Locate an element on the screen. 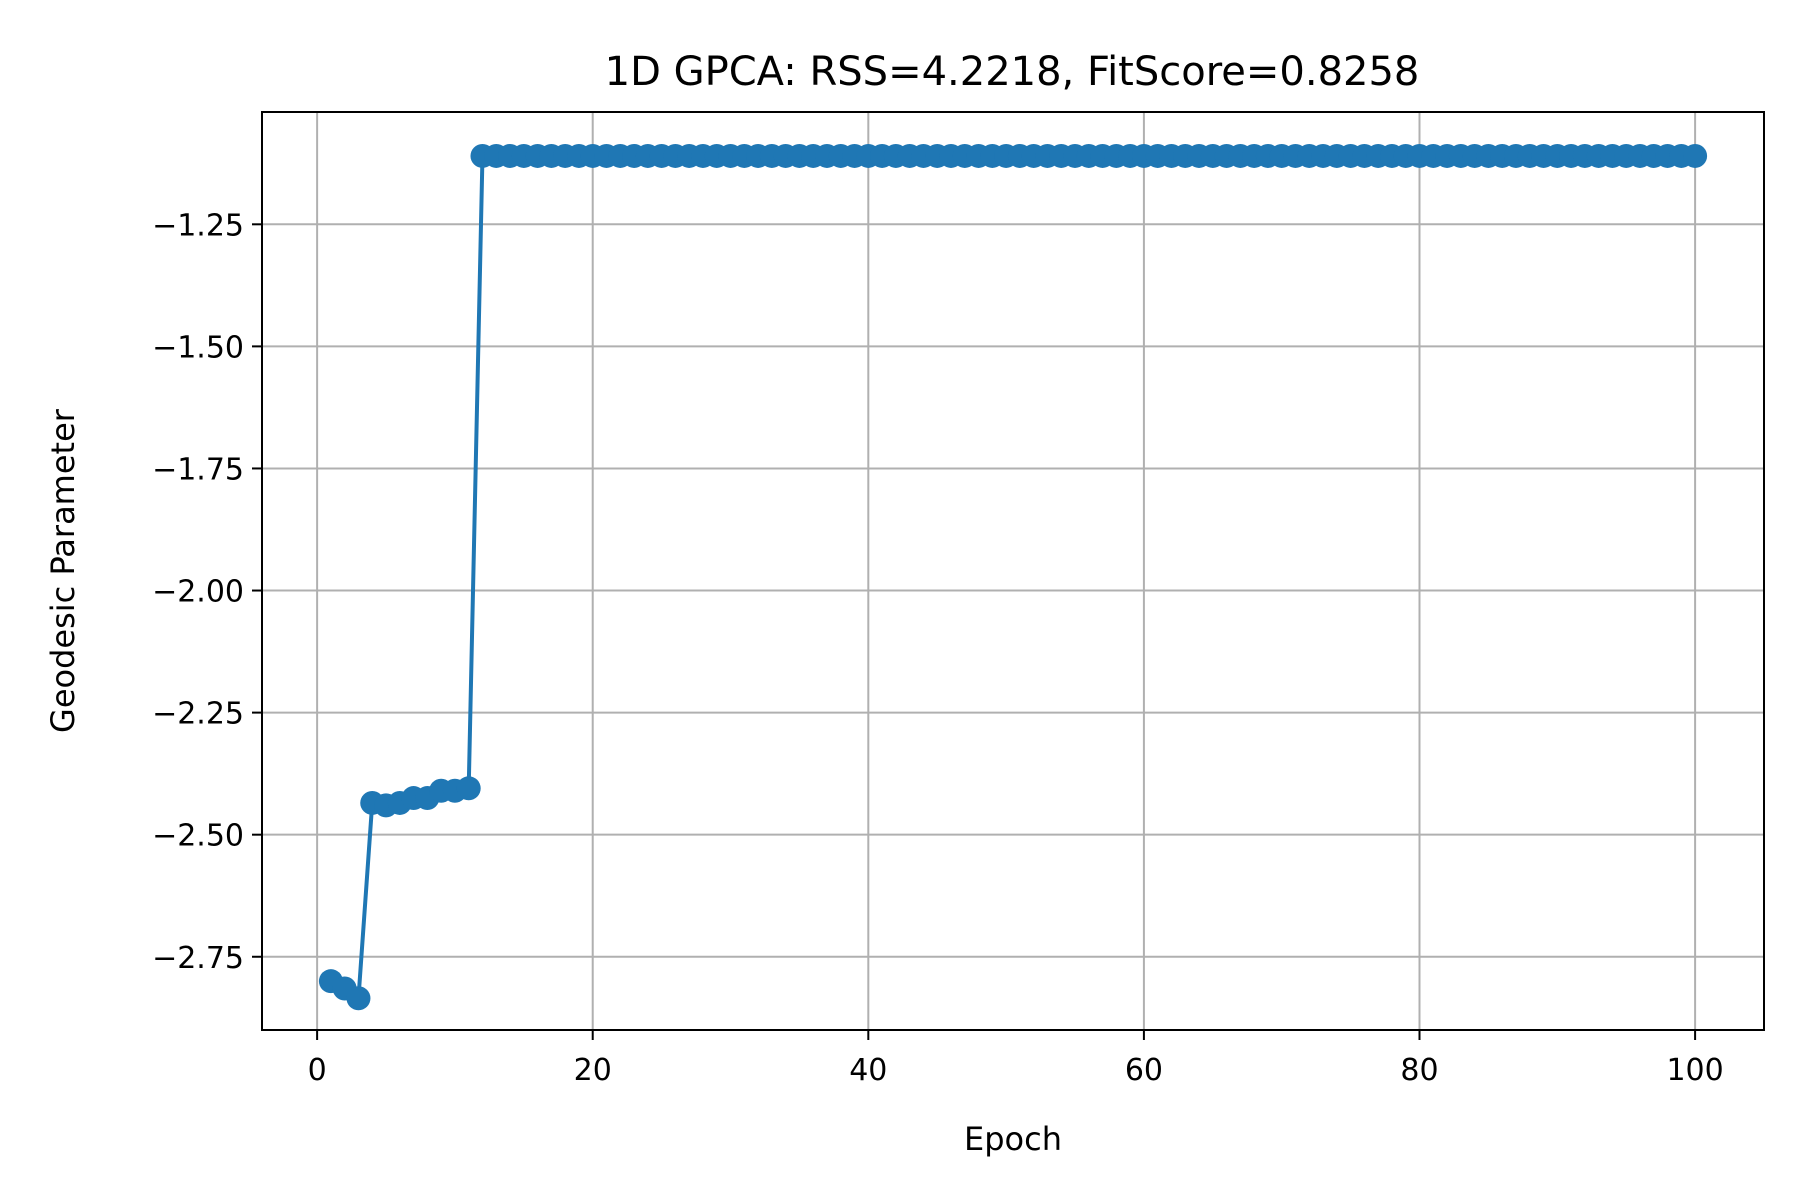 Image resolution: width=1800 pixels, height=1200 pixels. y-tick-label: −1.25 is located at coordinates (198, 225).